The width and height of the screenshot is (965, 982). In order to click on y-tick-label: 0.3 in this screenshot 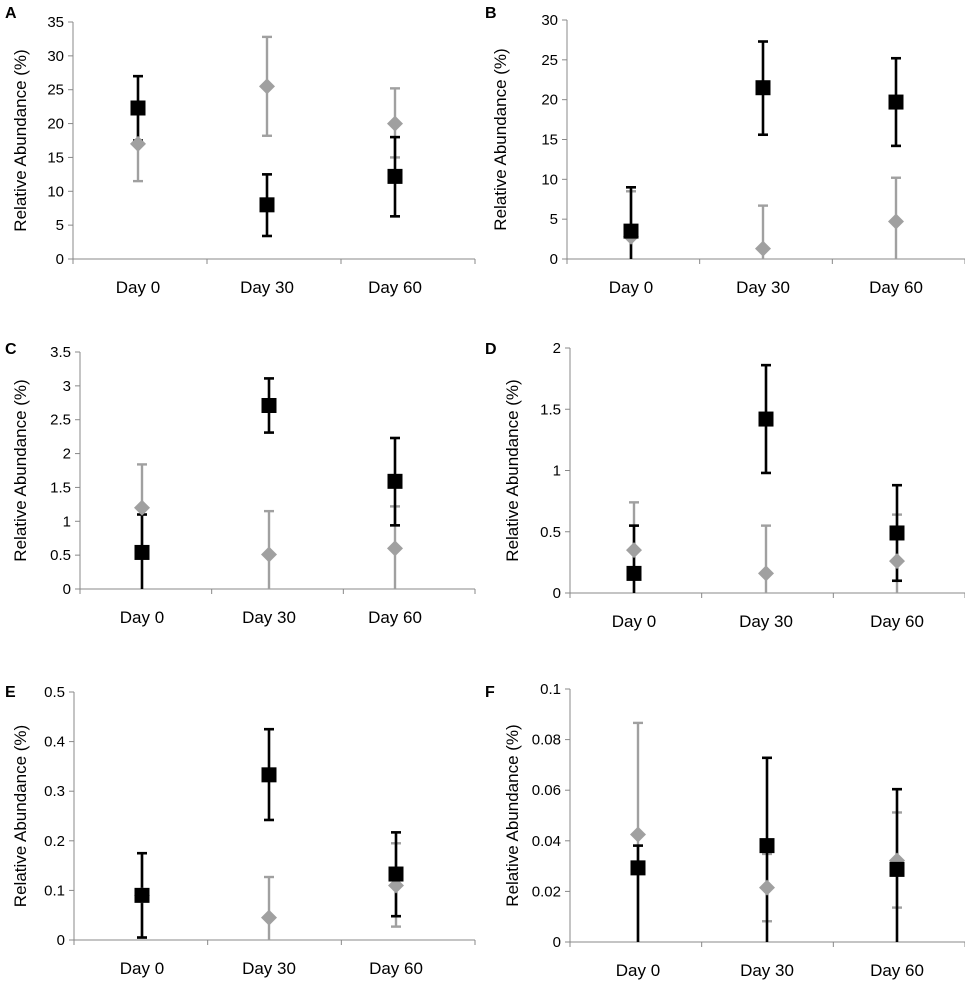, I will do `click(54, 791)`.